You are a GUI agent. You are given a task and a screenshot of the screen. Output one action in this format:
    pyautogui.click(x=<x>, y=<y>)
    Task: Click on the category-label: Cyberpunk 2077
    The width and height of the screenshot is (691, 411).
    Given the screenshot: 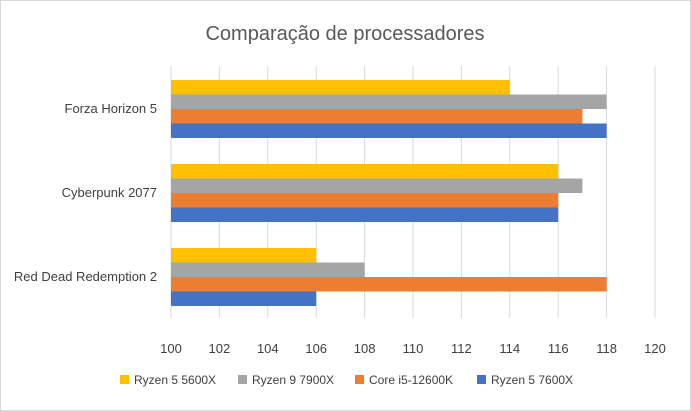 What is the action you would take?
    pyautogui.click(x=109, y=192)
    